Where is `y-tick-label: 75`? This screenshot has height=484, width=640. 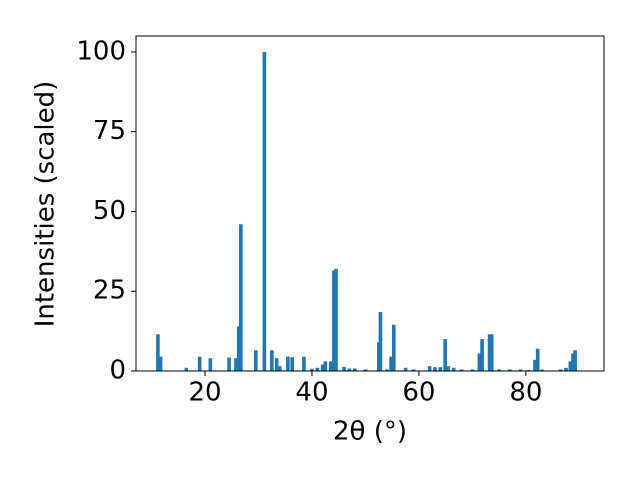 y-tick-label: 75 is located at coordinates (109, 131).